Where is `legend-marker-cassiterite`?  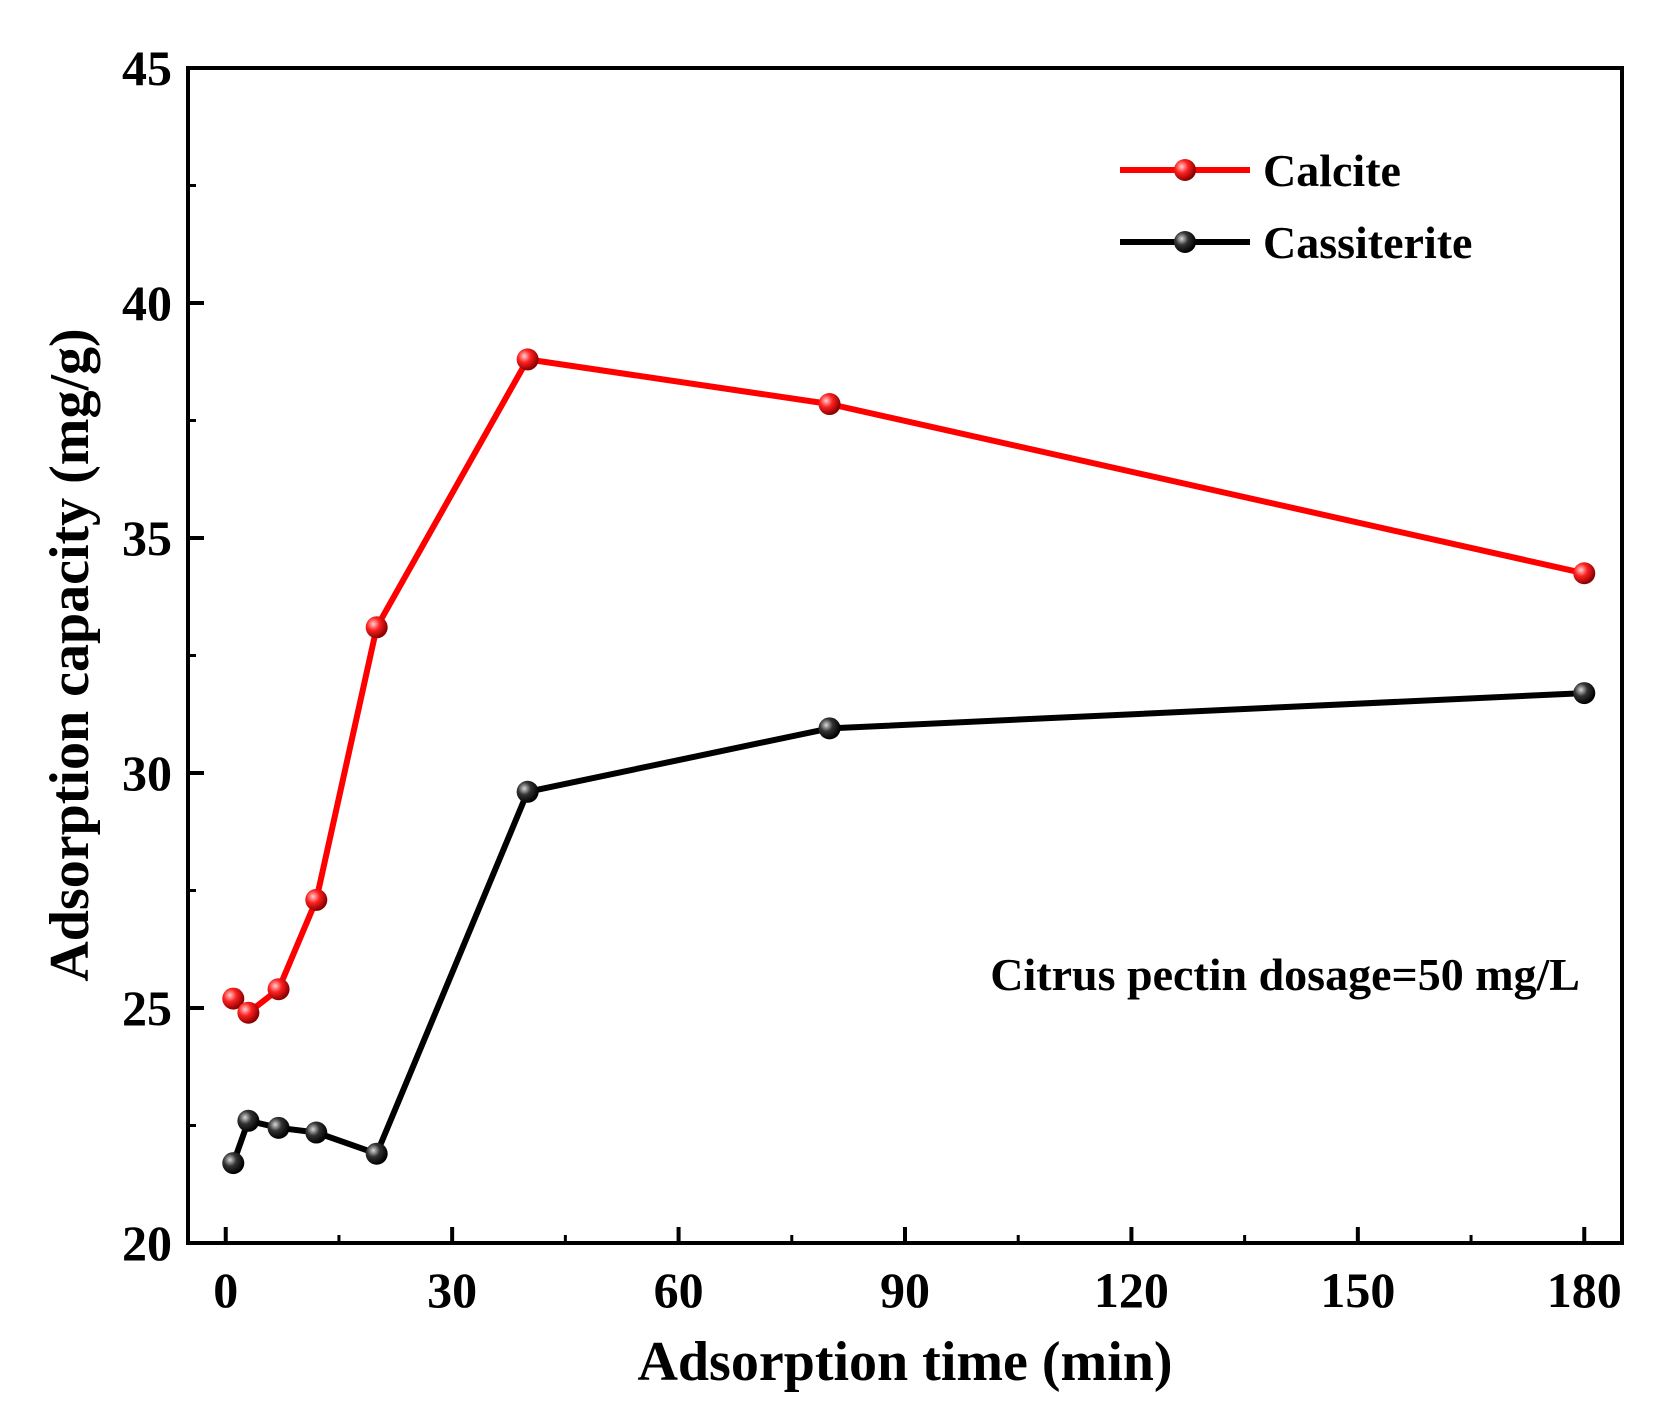
legend-marker-cassiterite is located at coordinates (1185, 242).